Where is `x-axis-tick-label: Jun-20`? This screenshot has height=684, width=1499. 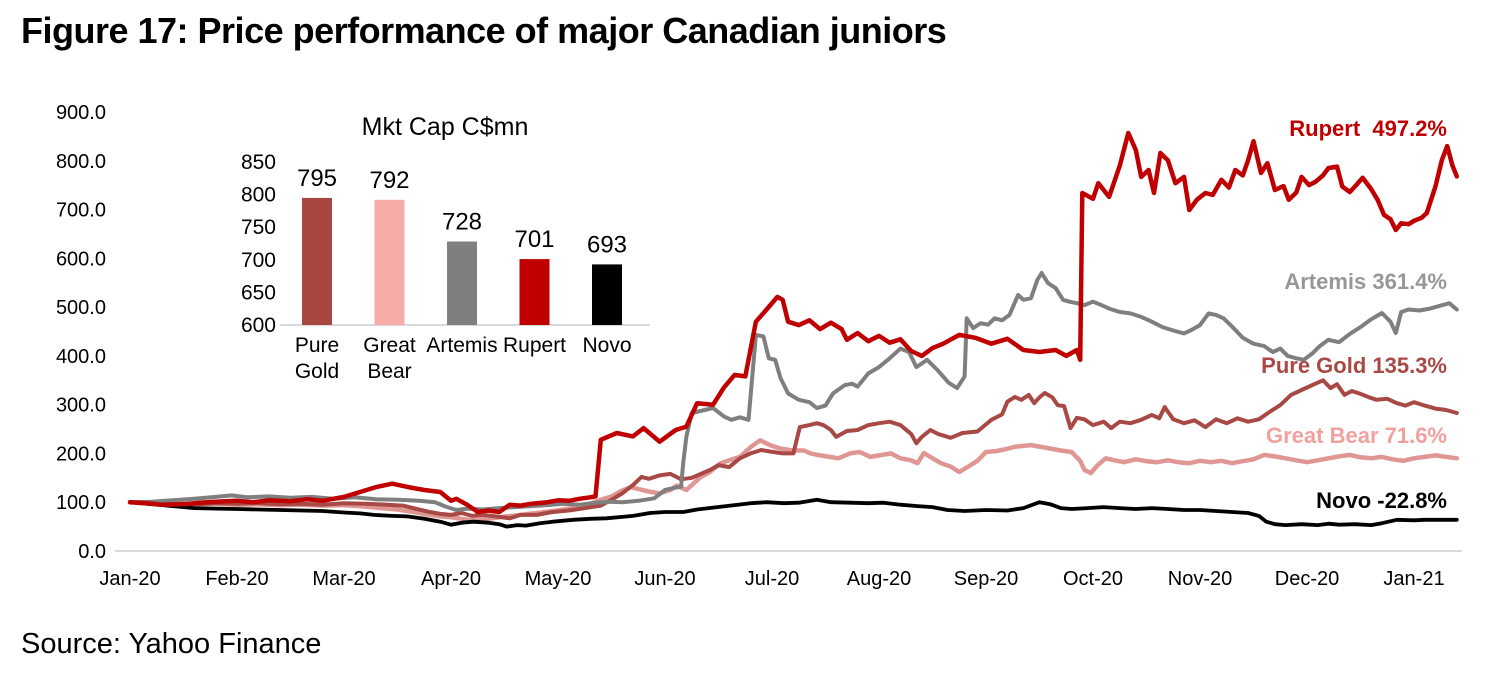 x-axis-tick-label: Jun-20 is located at coordinates (664, 579).